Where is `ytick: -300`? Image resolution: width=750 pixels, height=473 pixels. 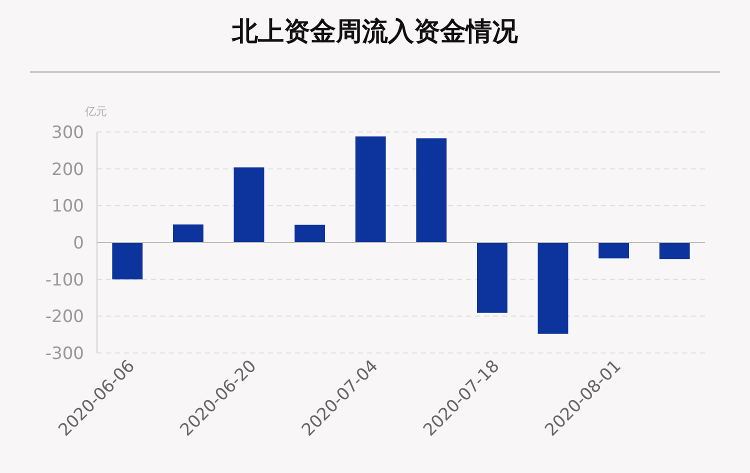
ytick: -300 is located at coordinates (64, 354).